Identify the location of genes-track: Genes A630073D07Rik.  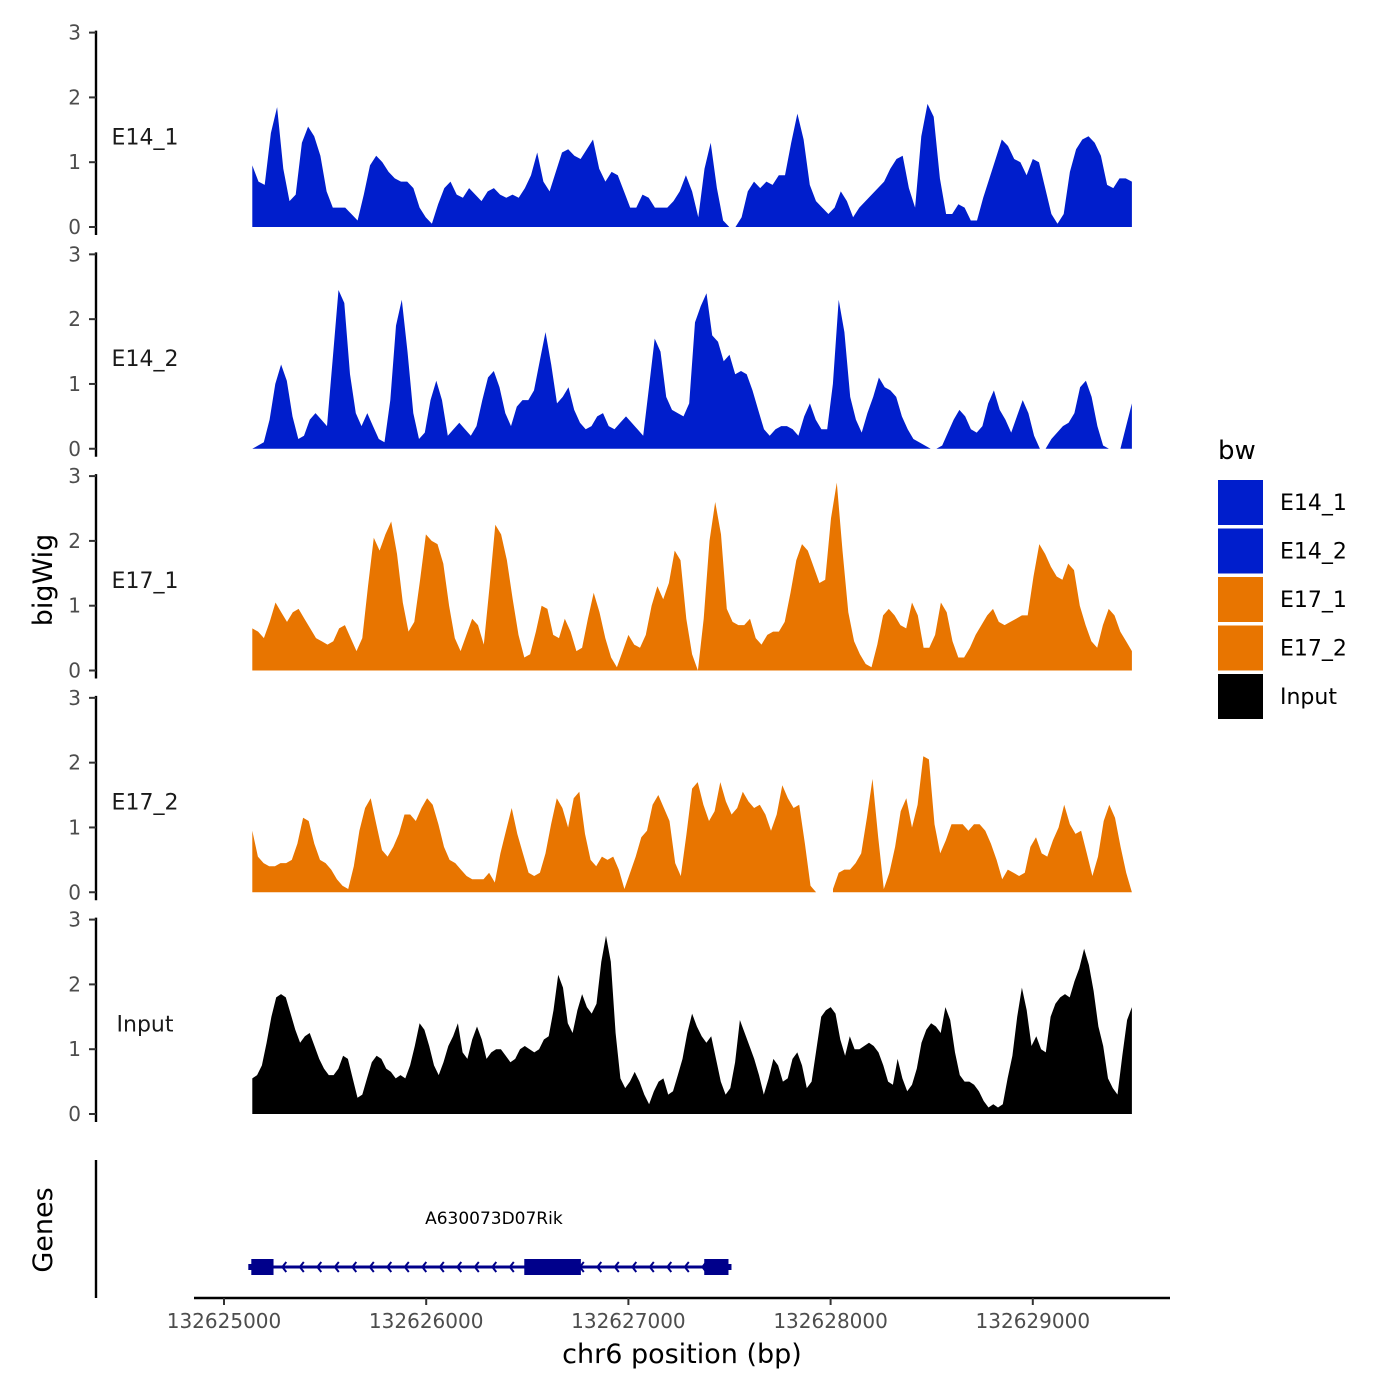
(380, 1229).